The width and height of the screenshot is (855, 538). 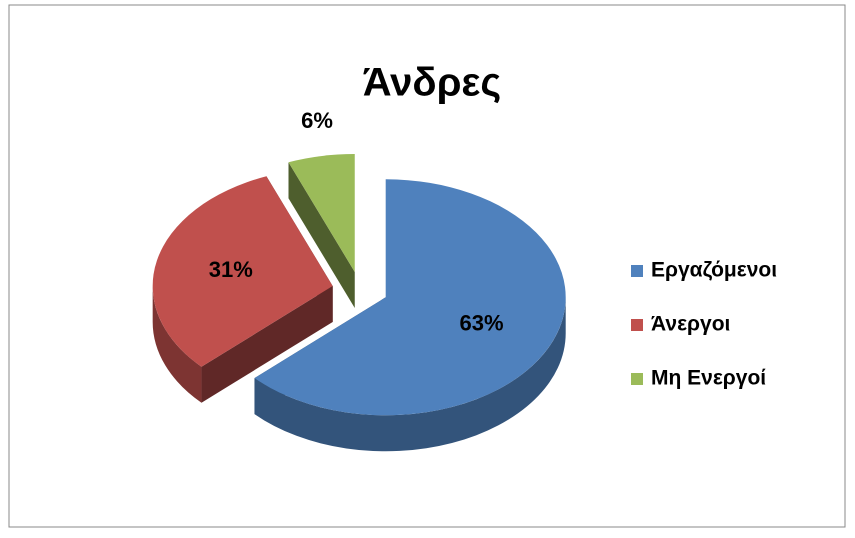 What do you see at coordinates (317, 120) in the screenshot?
I see `data-label: 6%` at bounding box center [317, 120].